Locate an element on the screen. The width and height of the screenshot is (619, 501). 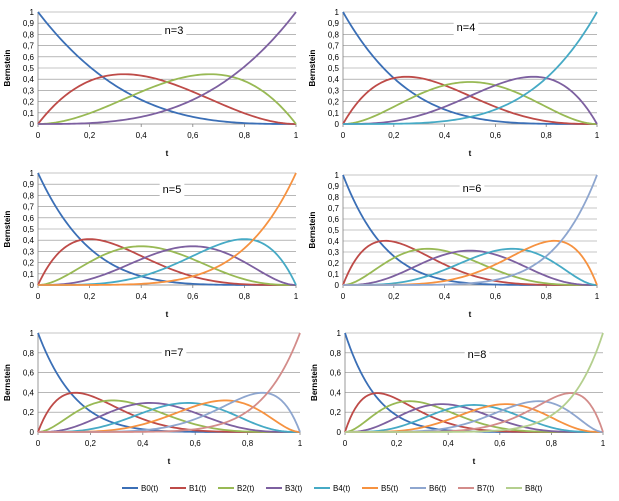
series-line-b7t is located at coordinates (474, 412).